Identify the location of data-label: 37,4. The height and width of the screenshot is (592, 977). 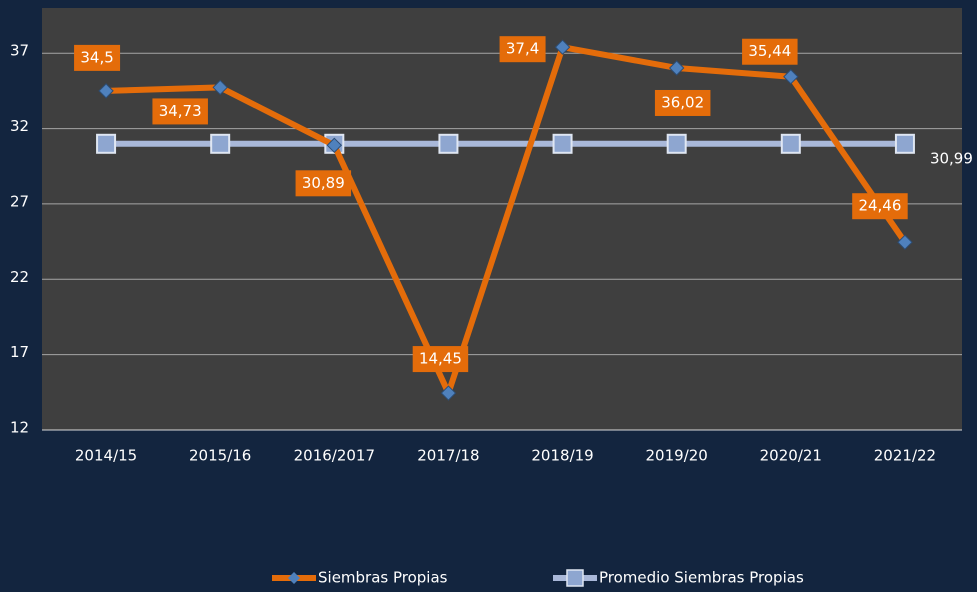
(522, 49).